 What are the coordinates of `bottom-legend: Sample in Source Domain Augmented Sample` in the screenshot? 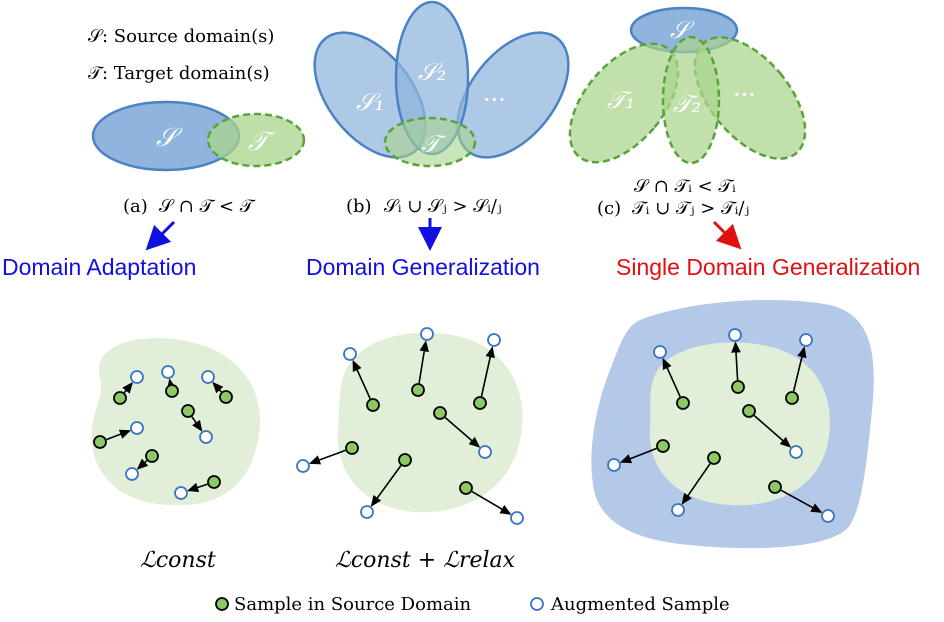 It's located at (472, 604).